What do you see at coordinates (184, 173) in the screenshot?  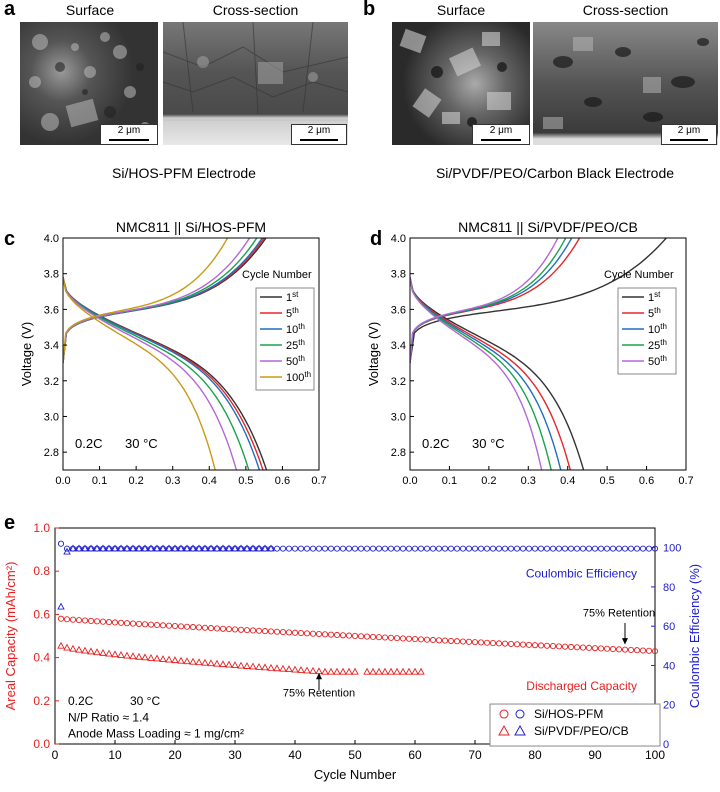 I see `caption-a: Si/HOS-PFM Electrode` at bounding box center [184, 173].